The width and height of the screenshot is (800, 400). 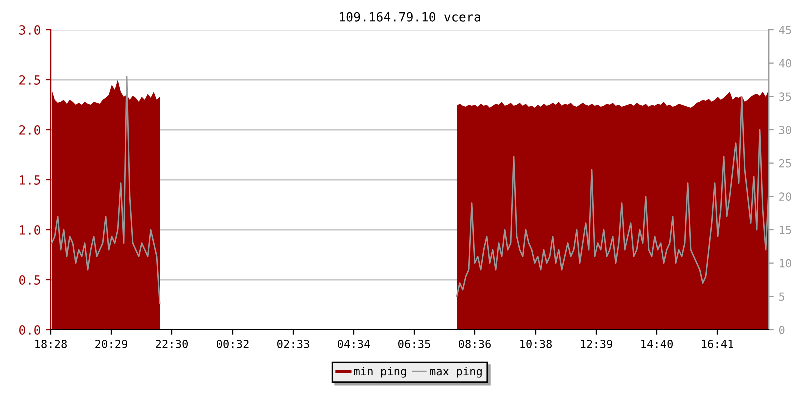 I want to click on x-tick-label: 10:38, so click(x=536, y=344).